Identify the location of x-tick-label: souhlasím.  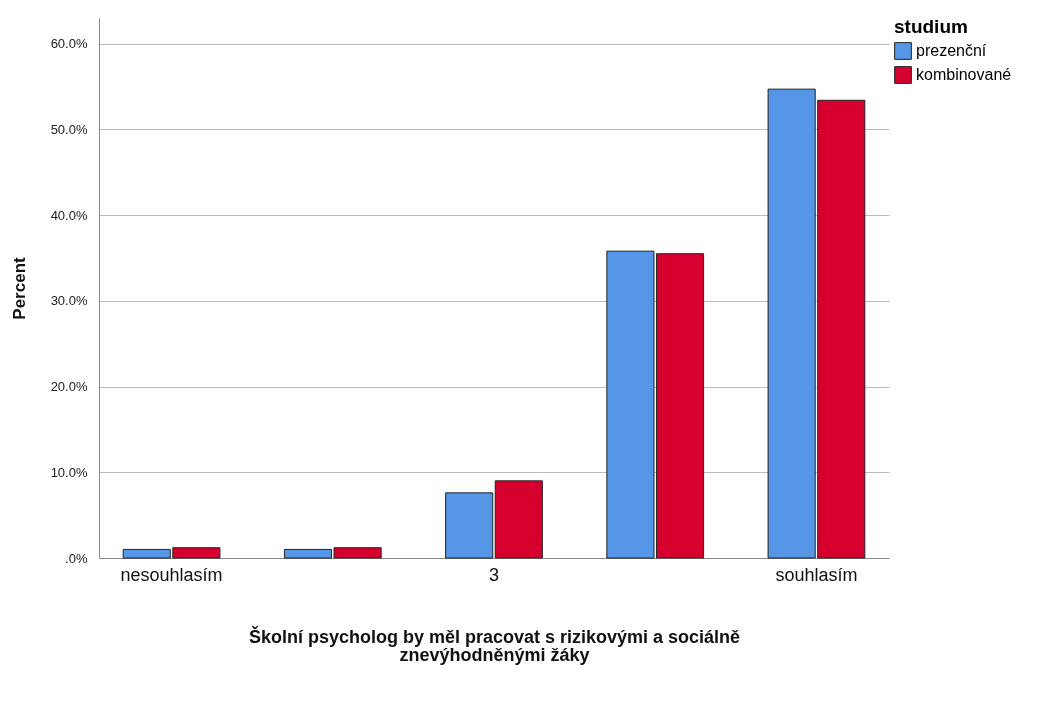
(816, 574).